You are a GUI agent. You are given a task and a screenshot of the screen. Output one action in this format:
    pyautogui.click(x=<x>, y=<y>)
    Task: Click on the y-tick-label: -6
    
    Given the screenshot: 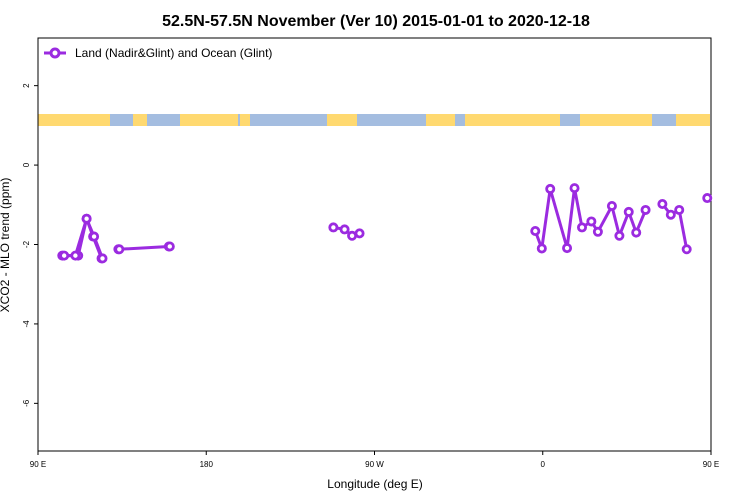 What is the action you would take?
    pyautogui.click(x=26, y=403)
    